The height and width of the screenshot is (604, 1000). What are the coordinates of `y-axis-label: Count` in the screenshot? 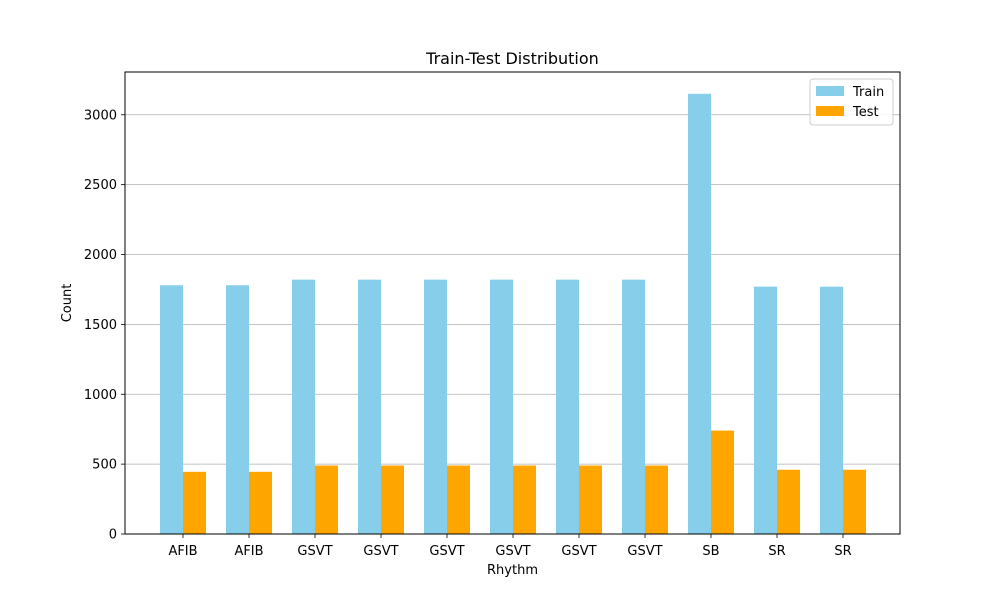 It's located at (67, 303).